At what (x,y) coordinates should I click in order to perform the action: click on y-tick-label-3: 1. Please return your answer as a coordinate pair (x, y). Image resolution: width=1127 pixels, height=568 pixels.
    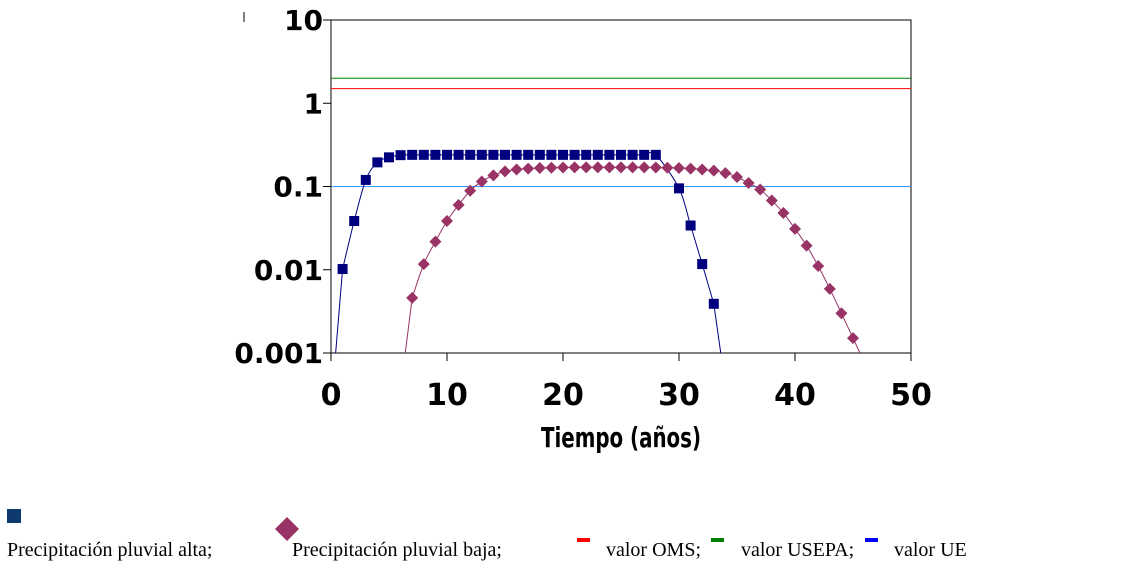
    Looking at the image, I should click on (313, 103).